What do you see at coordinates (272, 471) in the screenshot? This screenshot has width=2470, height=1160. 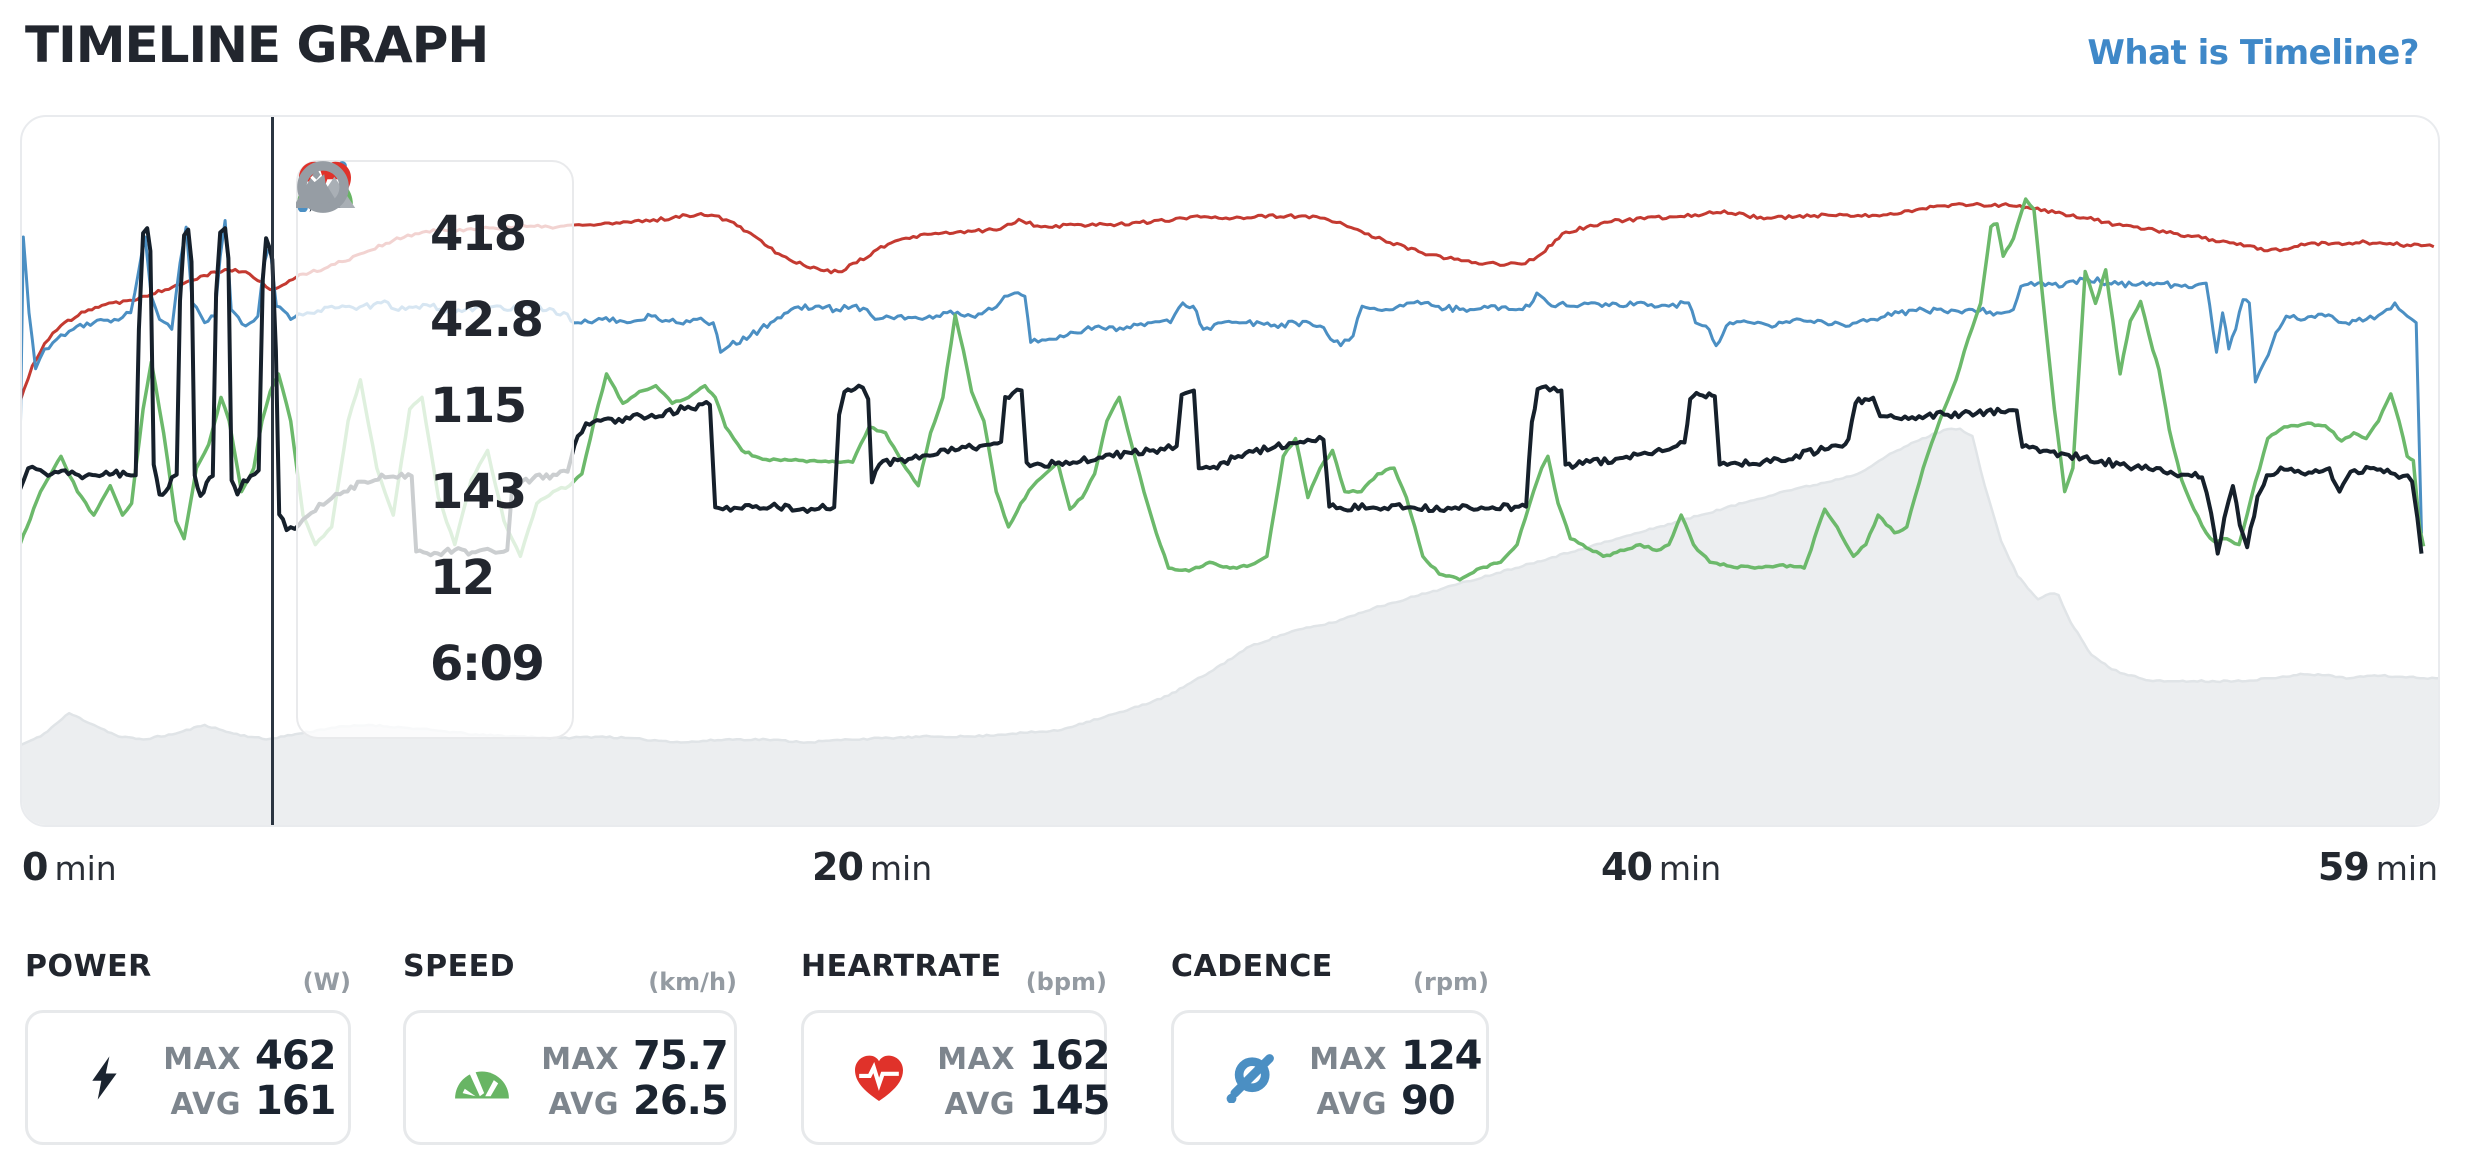 I see `cursor-line` at bounding box center [272, 471].